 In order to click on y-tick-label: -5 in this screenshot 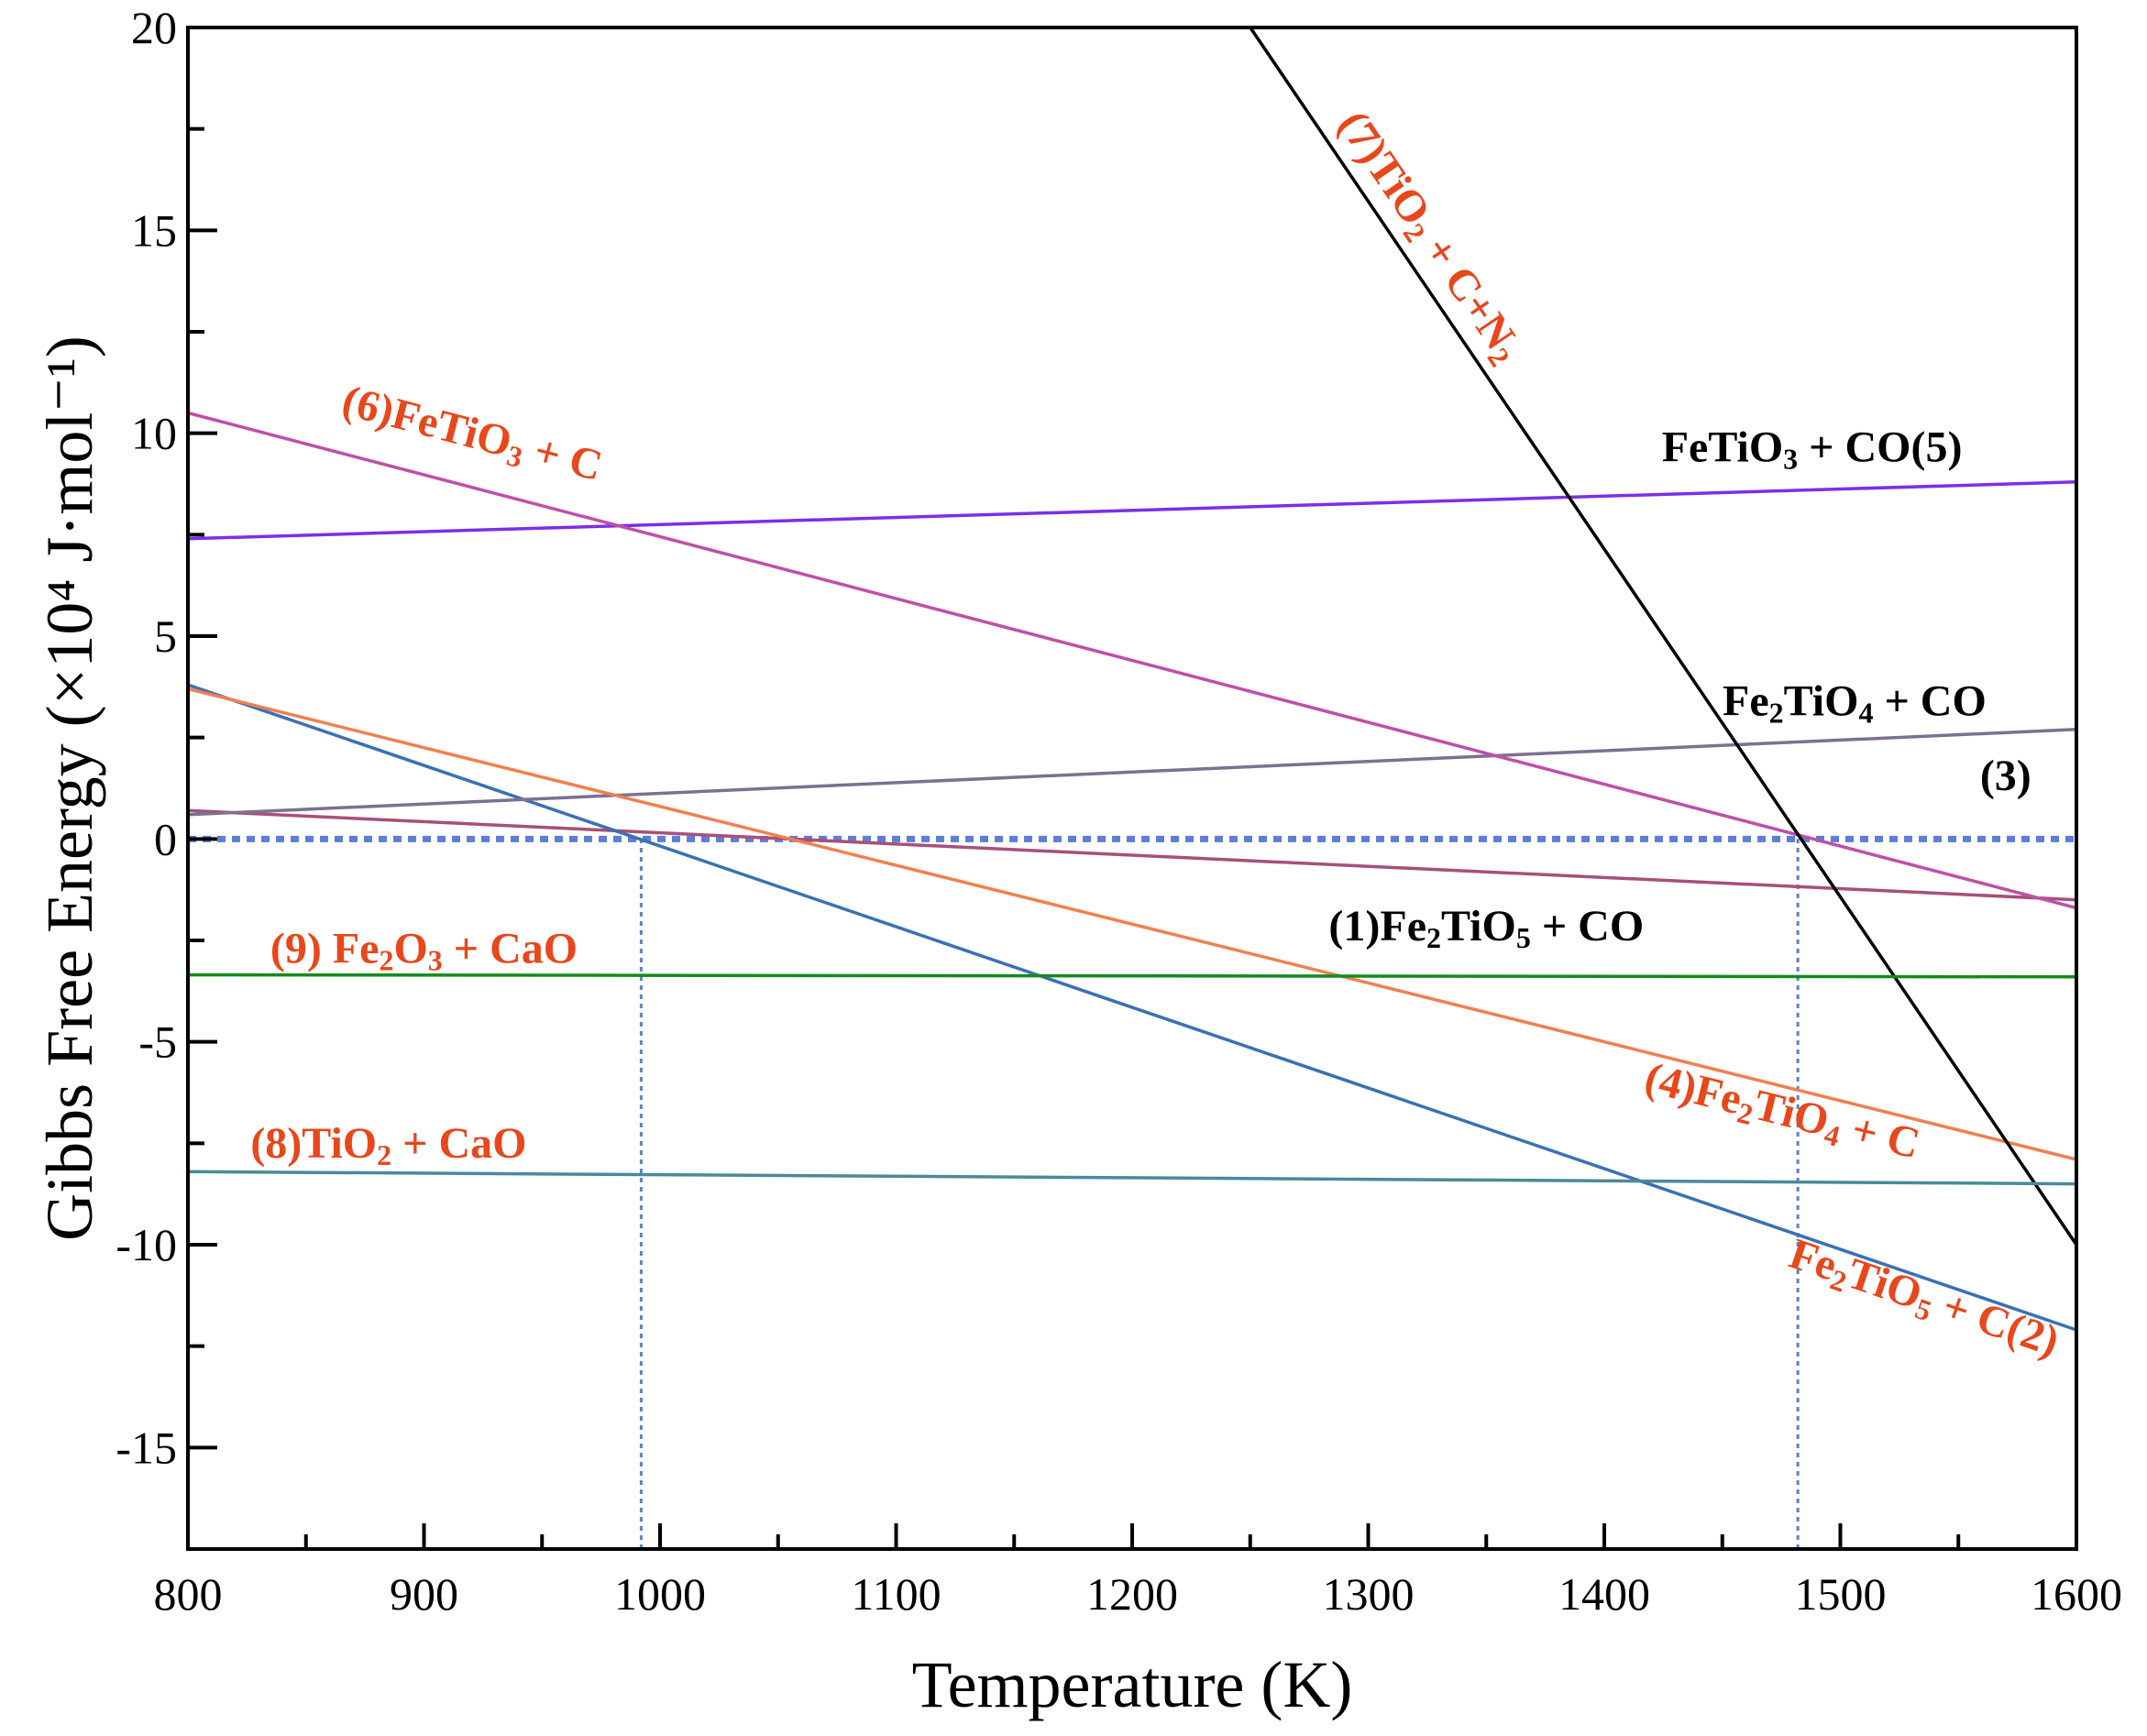, I will do `click(157, 1042)`.